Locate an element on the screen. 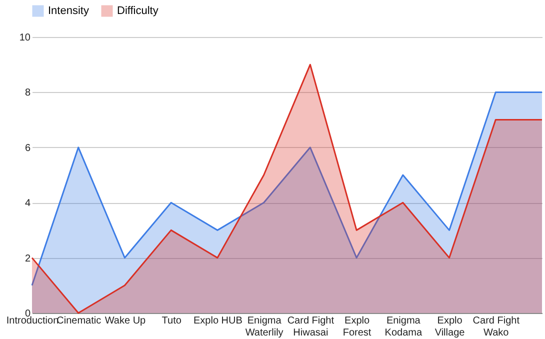 The image size is (545, 339). y-tick-label: 6 is located at coordinates (27, 148).